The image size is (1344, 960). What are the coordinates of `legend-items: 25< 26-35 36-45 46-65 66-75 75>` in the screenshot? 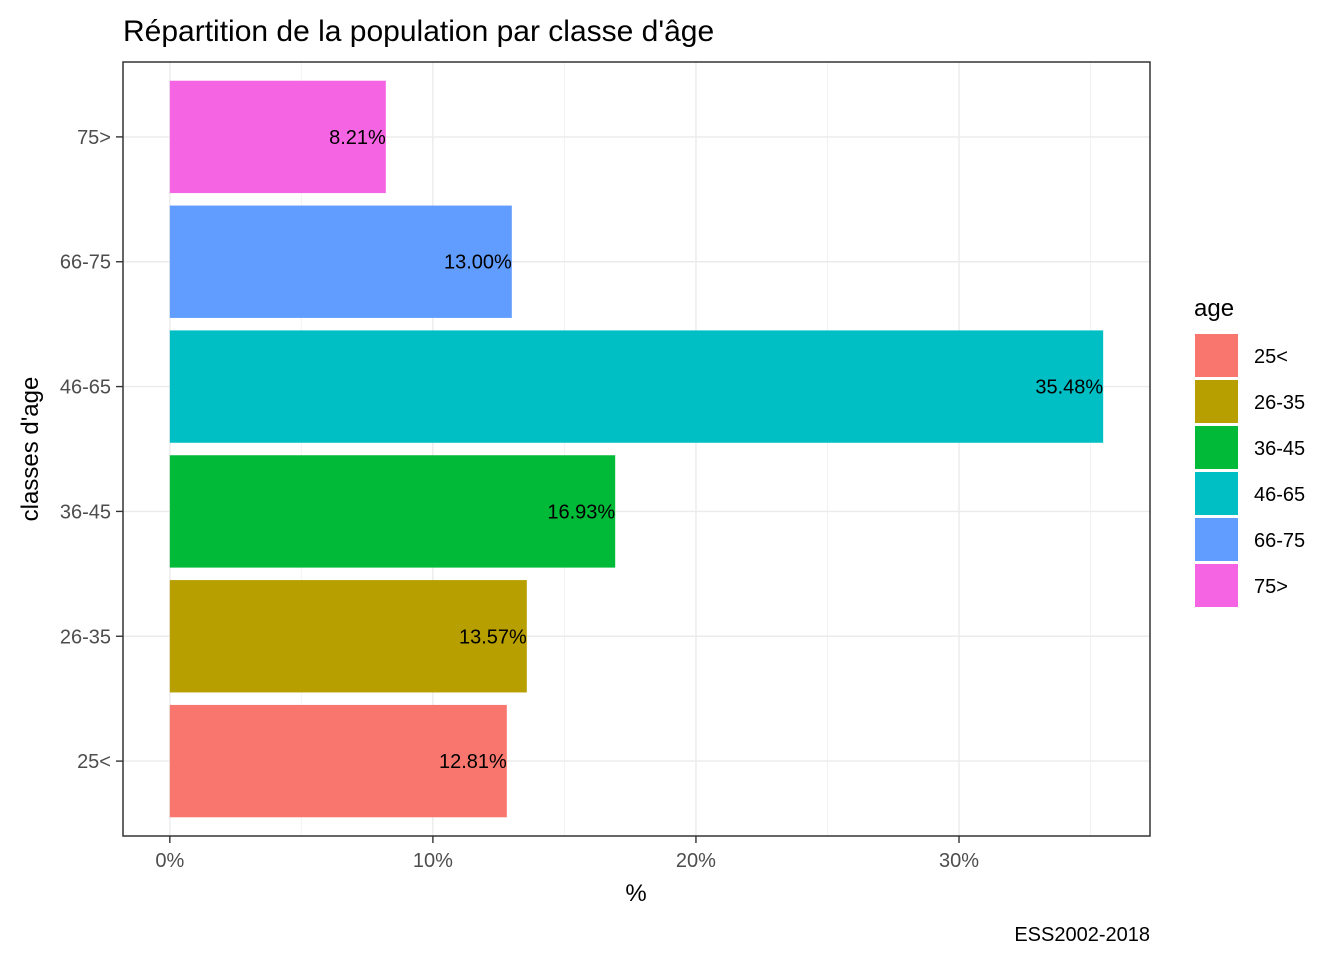 It's located at (1250, 470).